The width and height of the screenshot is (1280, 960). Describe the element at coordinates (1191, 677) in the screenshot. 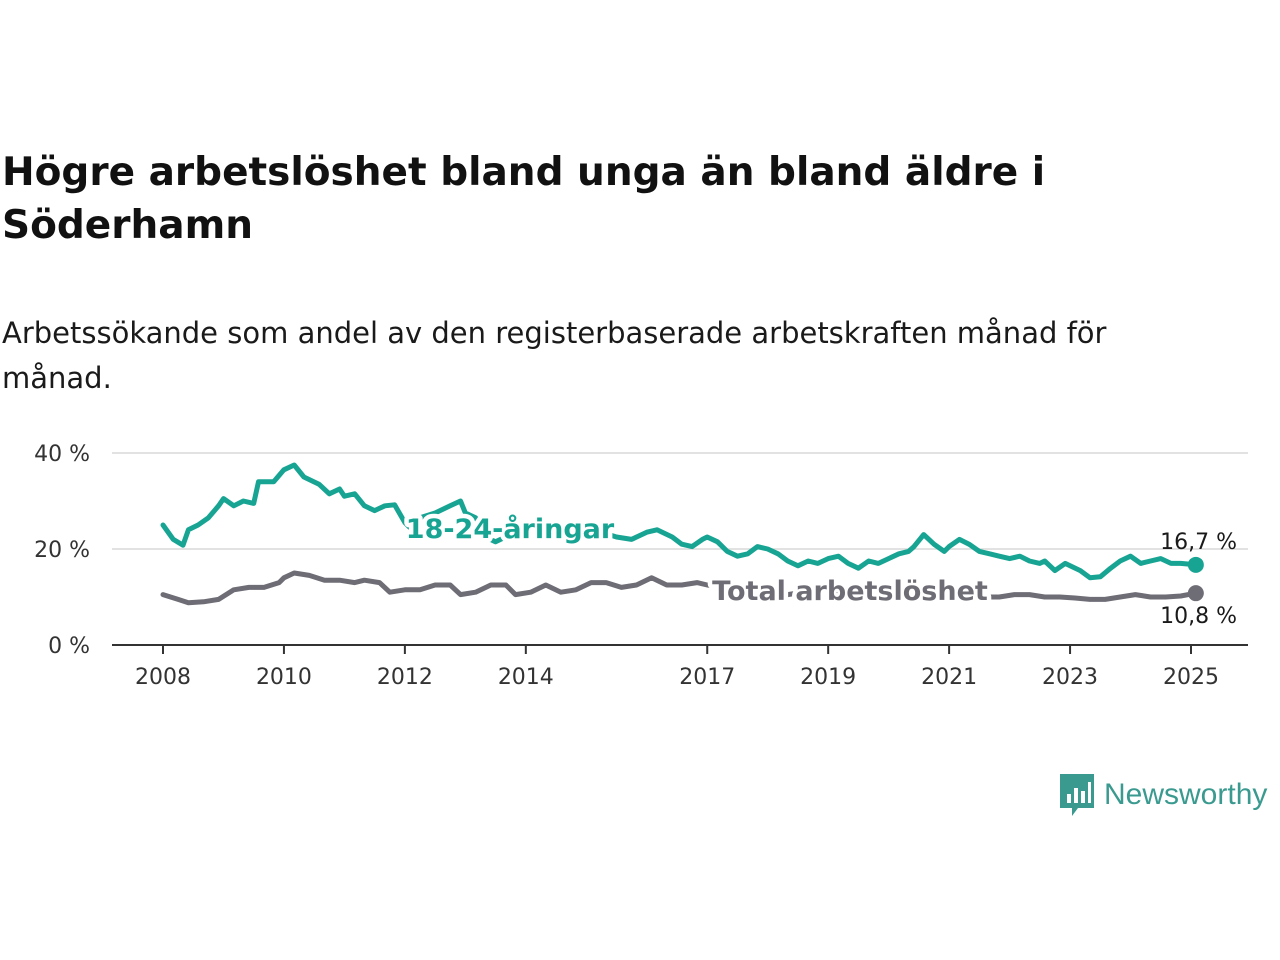

I see `x-tick-label: 2025` at that location.